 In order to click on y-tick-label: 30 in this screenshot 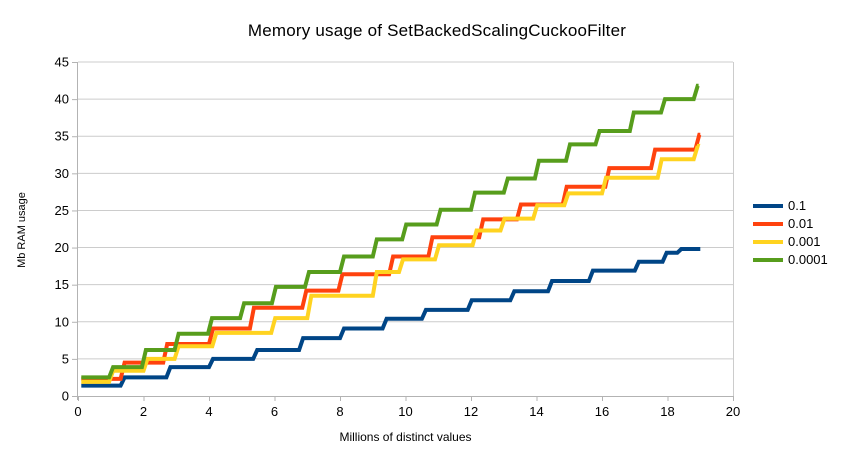, I will do `click(62, 173)`.